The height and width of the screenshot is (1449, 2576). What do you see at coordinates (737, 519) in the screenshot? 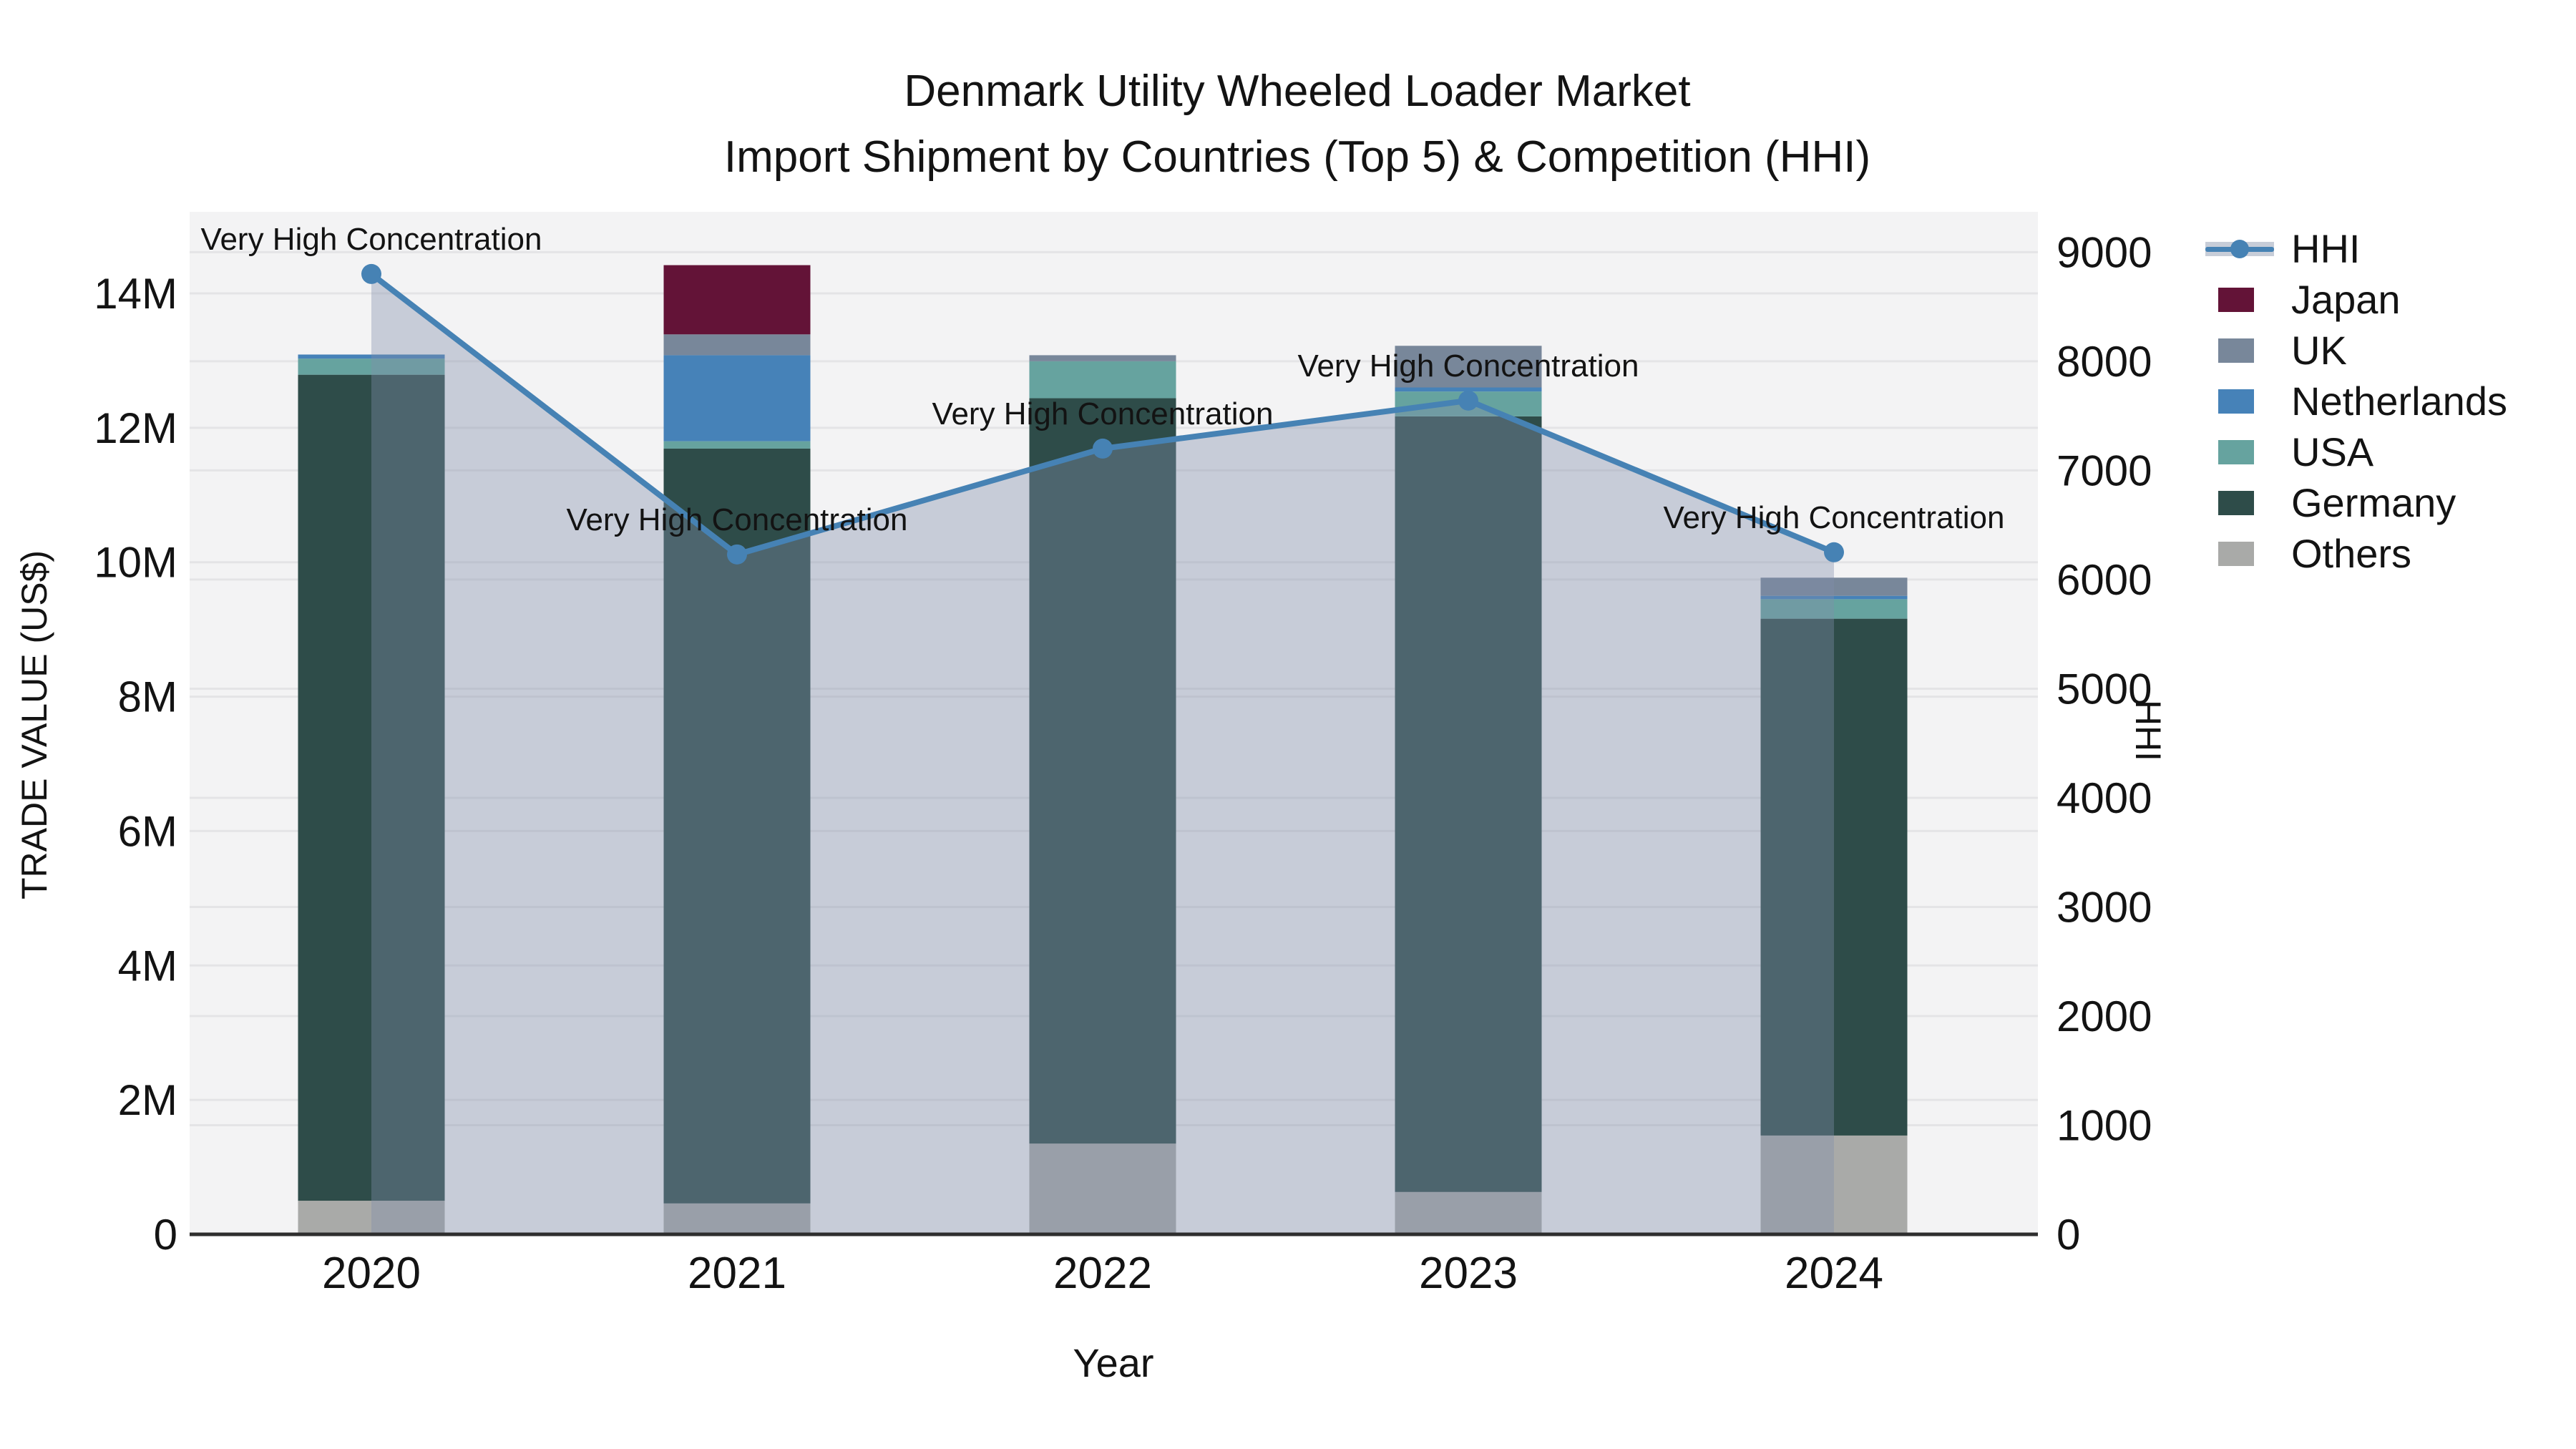
I see `annotation-2021: Very High Concentration` at bounding box center [737, 519].